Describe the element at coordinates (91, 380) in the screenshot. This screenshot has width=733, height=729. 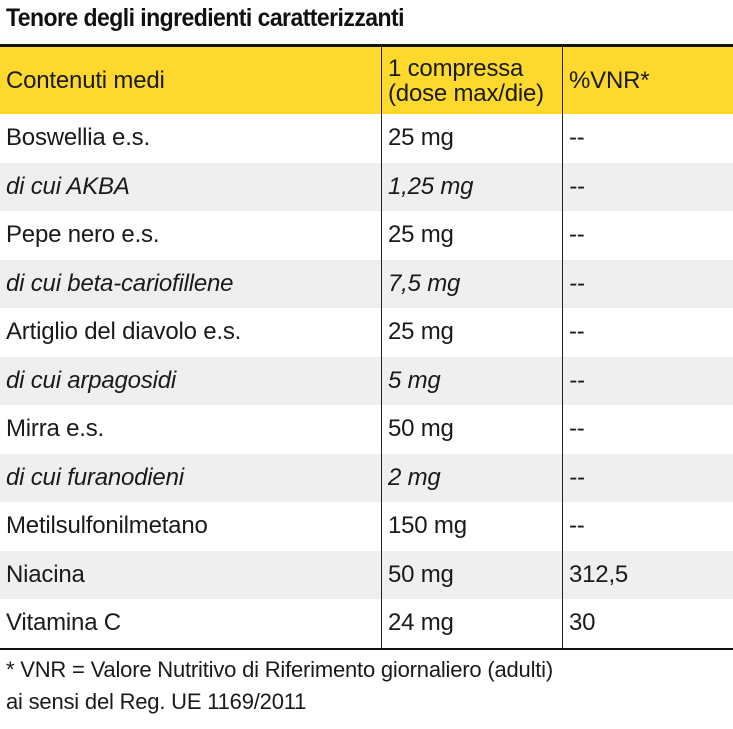
I see `ingredient-name-cell: di cui arpagosidi` at that location.